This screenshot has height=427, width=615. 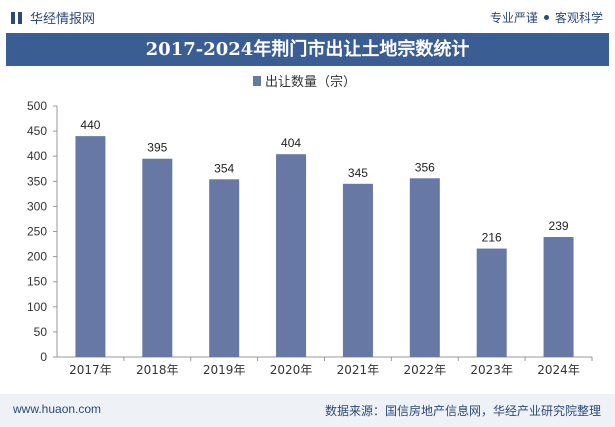 What do you see at coordinates (492, 238) in the screenshot?
I see `data-label: 216` at bounding box center [492, 238].